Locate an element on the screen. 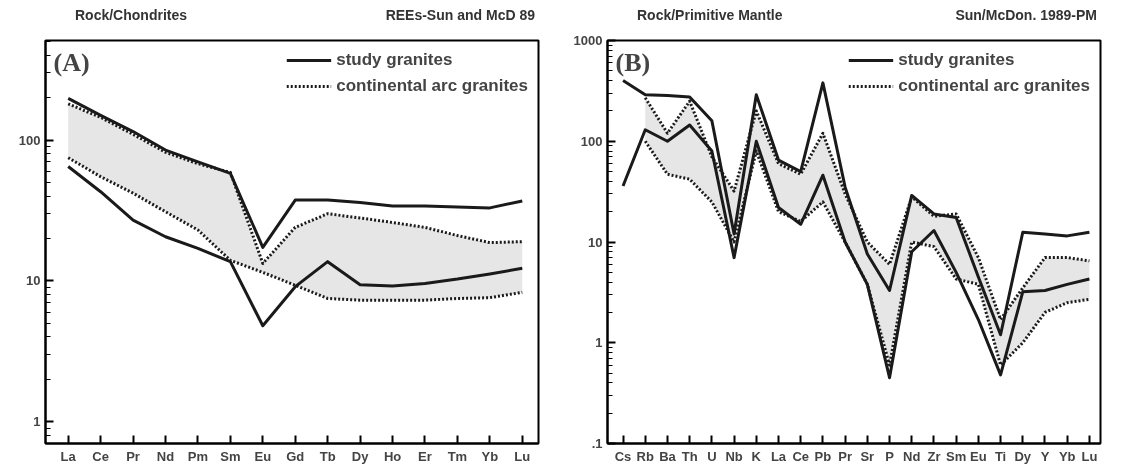 The width and height of the screenshot is (1124, 467). y-tick-label: .1 is located at coordinates (597, 443).